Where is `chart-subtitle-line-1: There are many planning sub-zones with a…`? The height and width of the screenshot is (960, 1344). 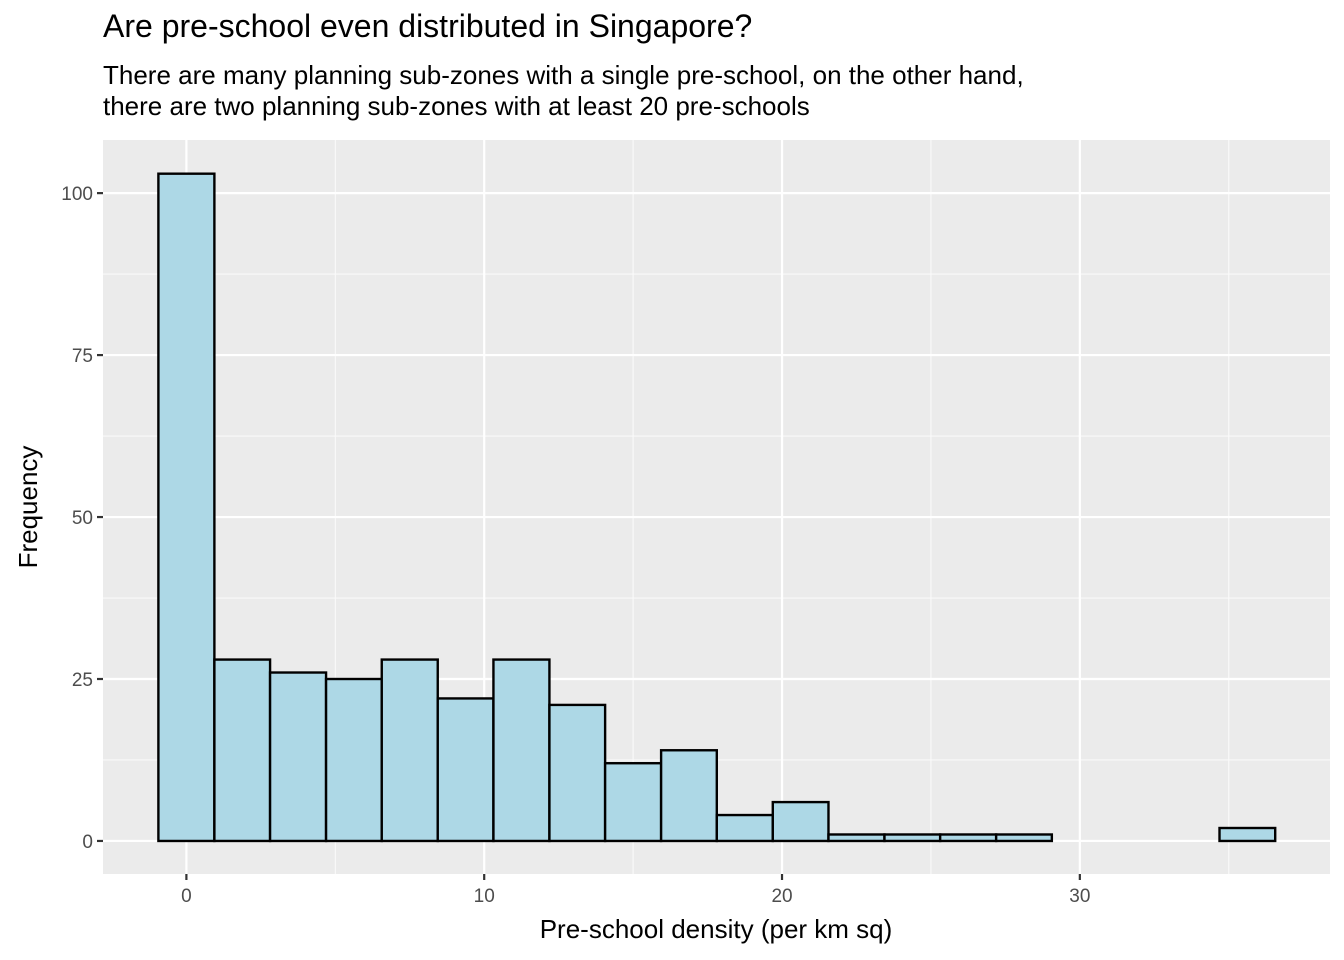 chart-subtitle-line-1: There are many planning sub-zones with a… is located at coordinates (563, 75).